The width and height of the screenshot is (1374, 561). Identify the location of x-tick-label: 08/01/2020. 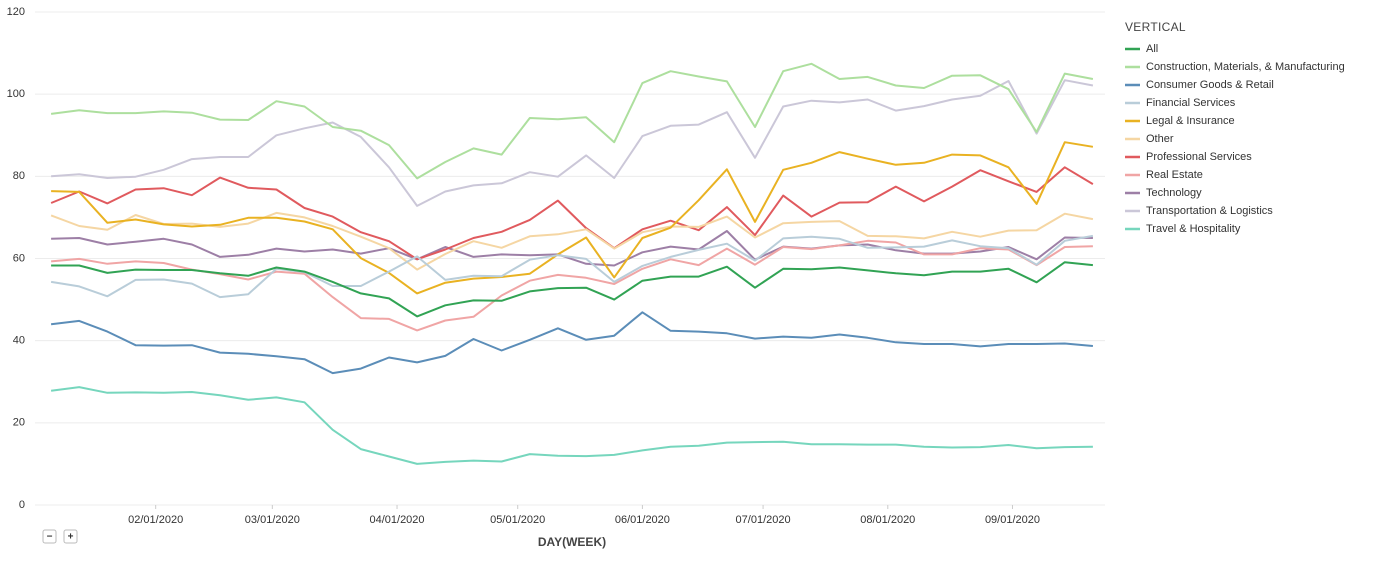
(887, 520).